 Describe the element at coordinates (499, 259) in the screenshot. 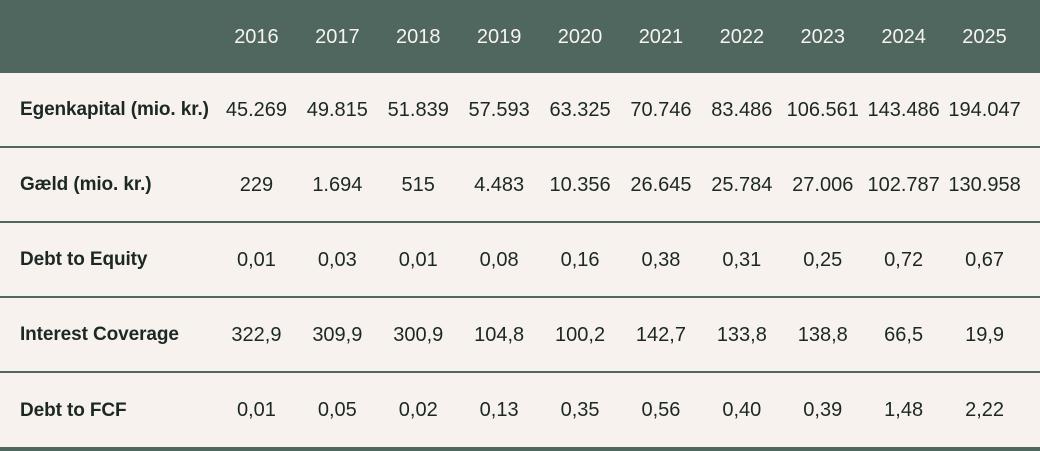

I see `value-cell: 0,08` at that location.